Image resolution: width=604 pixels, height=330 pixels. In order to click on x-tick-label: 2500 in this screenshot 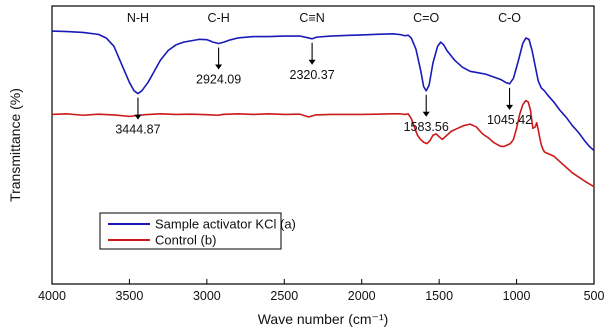, I will do `click(284, 296)`.